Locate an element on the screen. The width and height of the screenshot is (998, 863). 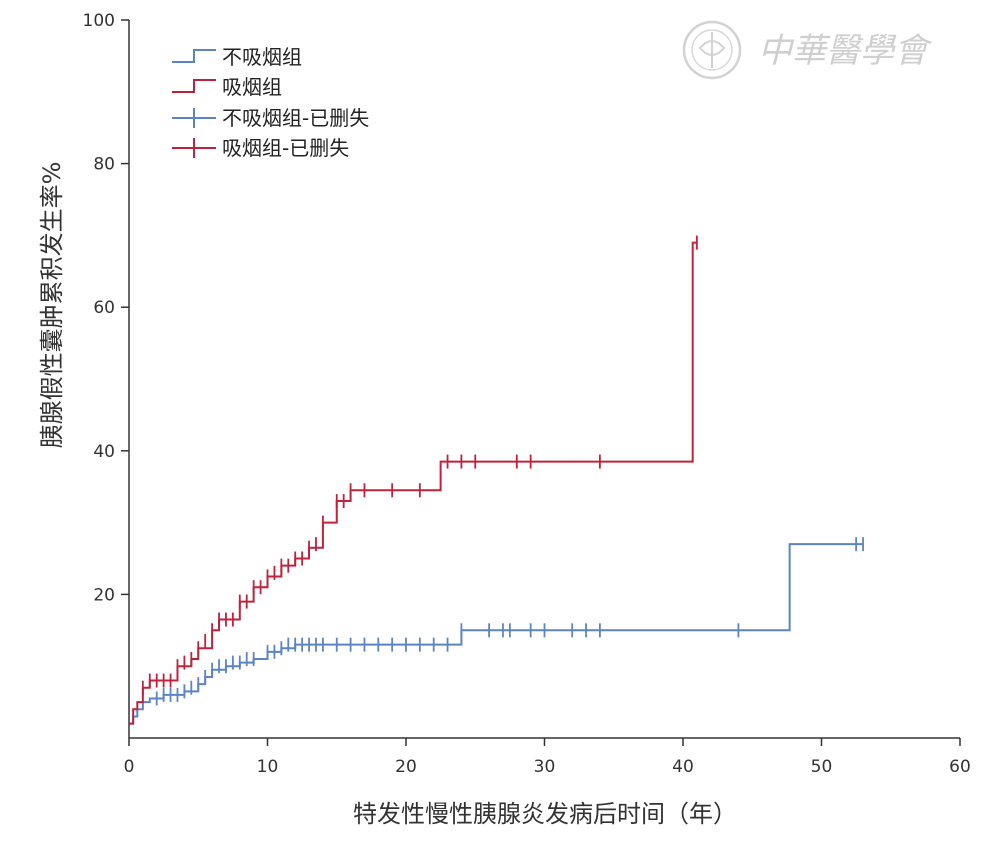
y-tick-label: 60 is located at coordinates (104, 308).